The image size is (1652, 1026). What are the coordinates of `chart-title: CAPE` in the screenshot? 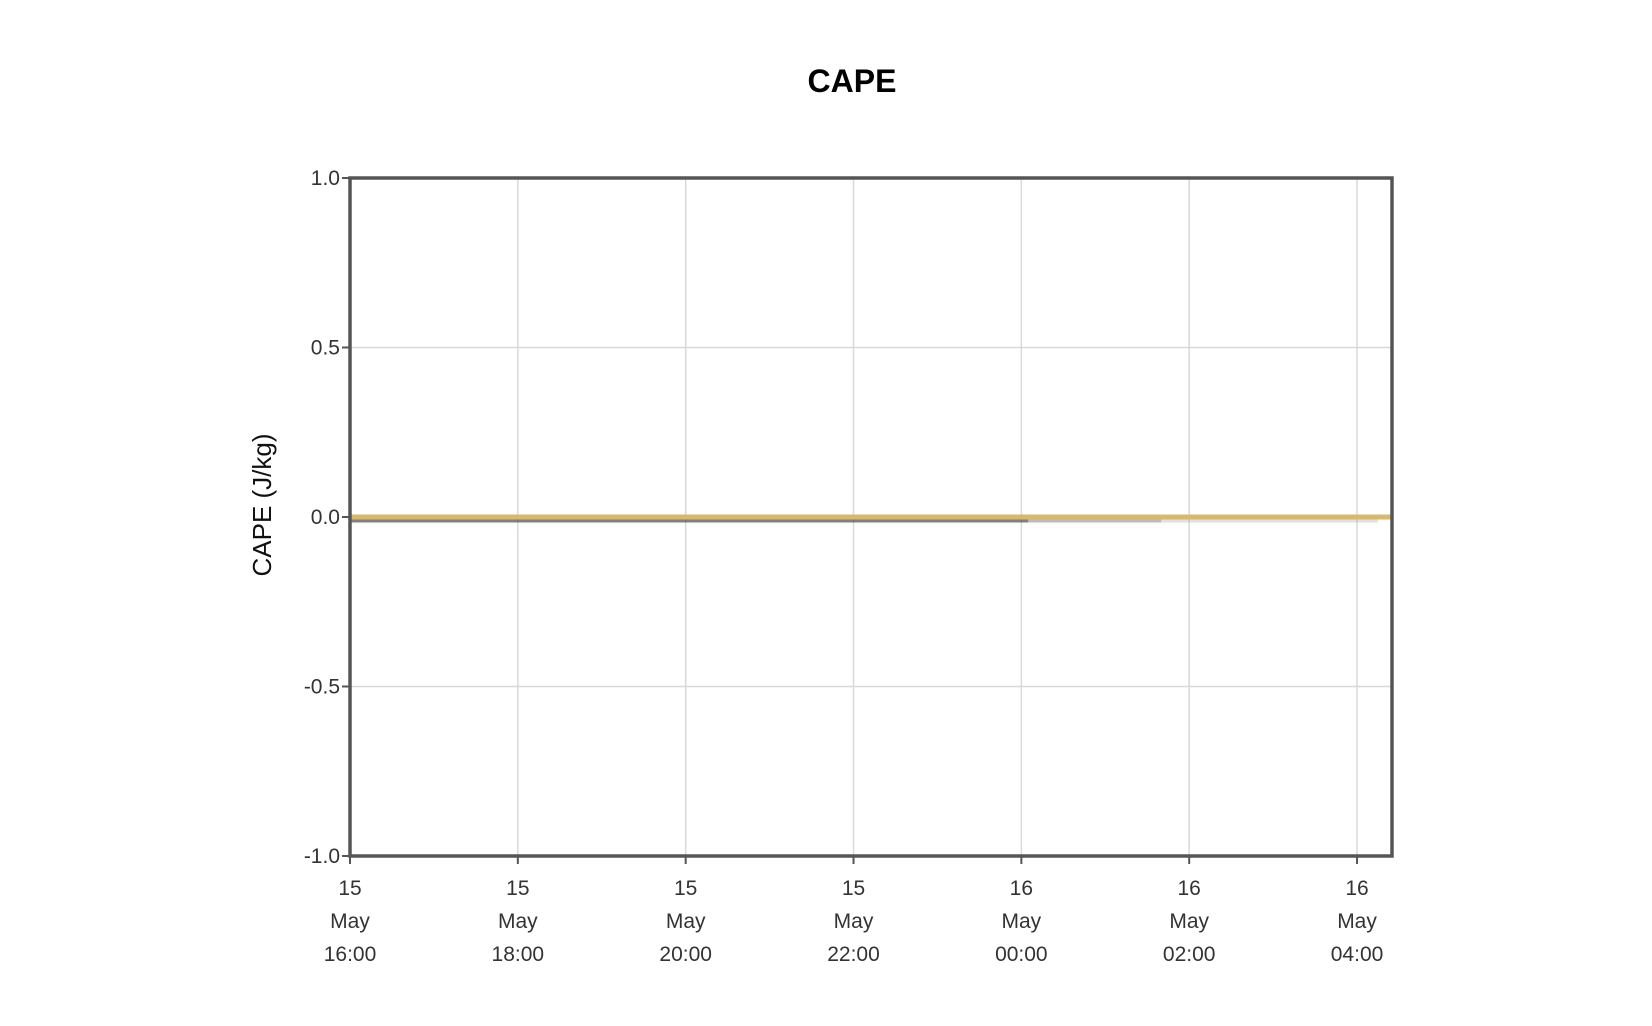 It's located at (852, 81).